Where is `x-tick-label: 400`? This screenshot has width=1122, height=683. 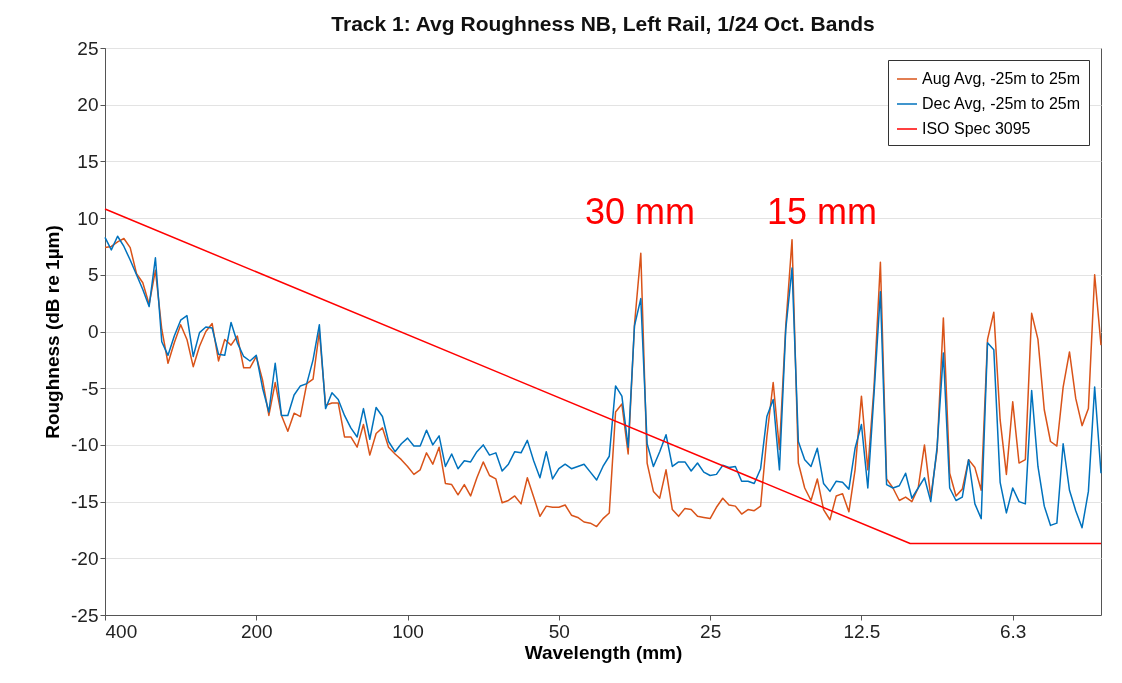
x-tick-label: 400 is located at coordinates (121, 631).